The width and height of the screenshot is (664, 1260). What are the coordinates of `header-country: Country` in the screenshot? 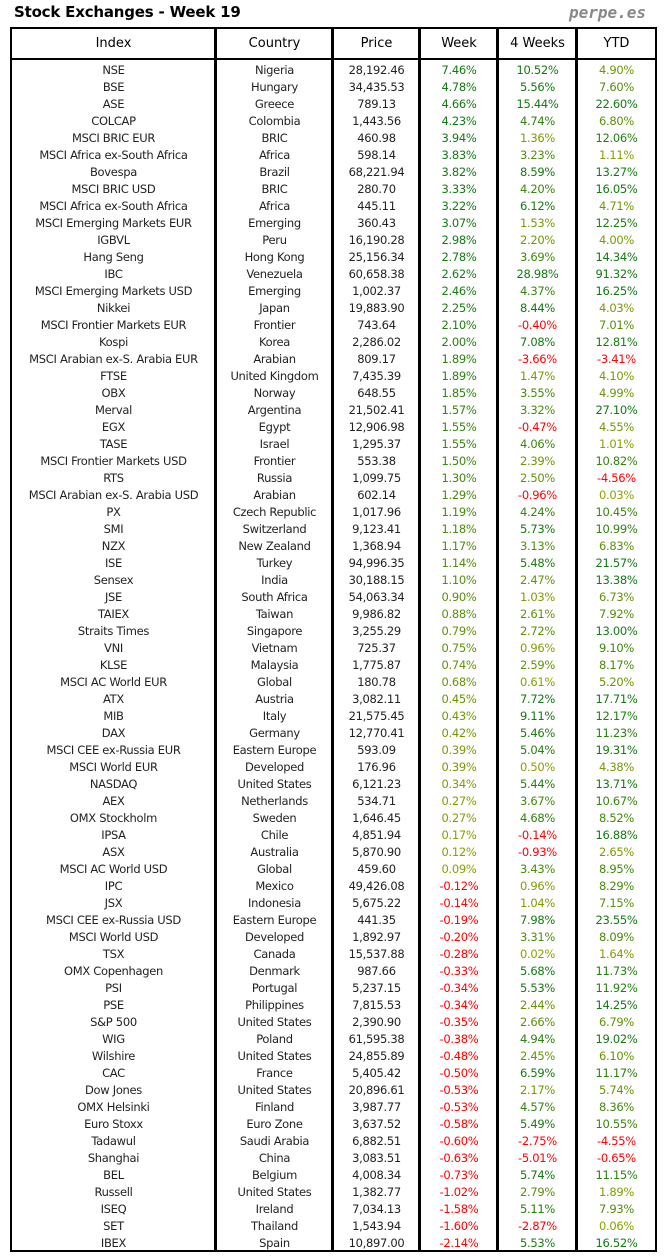 It's located at (274, 44).